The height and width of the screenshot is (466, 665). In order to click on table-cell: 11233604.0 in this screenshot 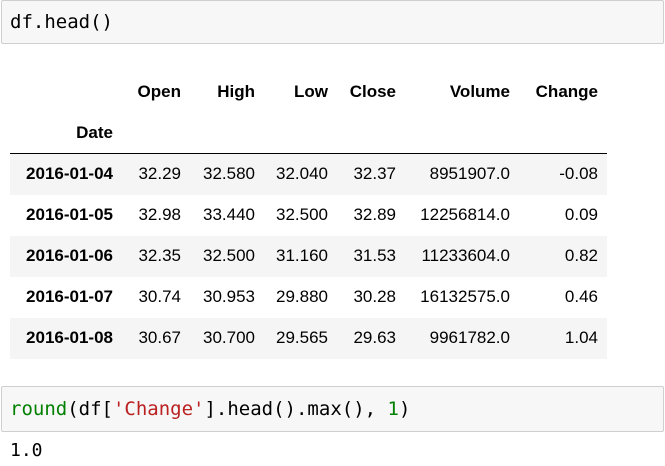, I will do `click(465, 255)`.